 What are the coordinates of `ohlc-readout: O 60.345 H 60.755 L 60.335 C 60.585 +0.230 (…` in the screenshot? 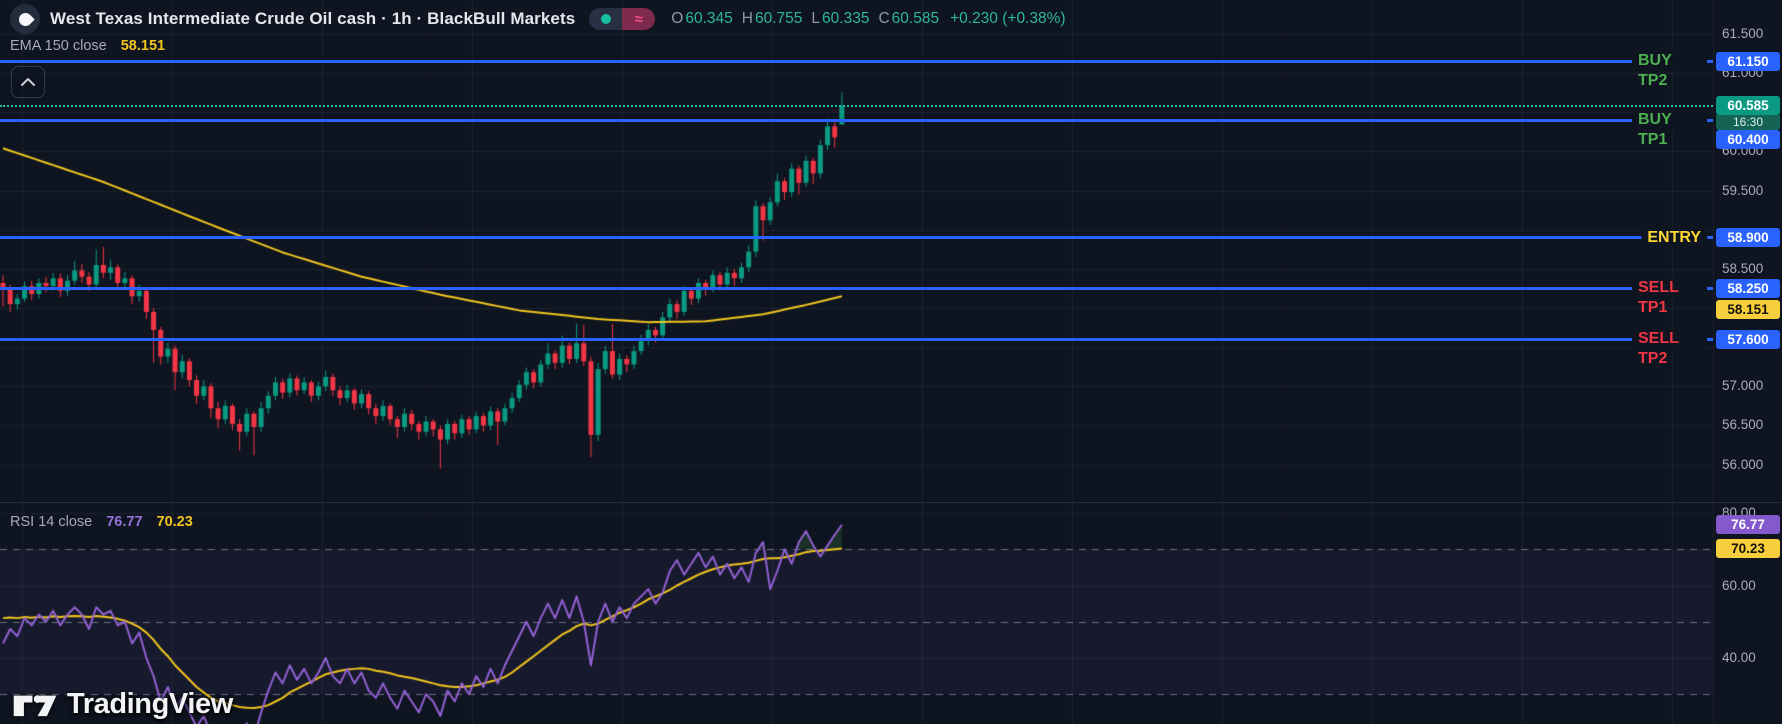 It's located at (868, 19).